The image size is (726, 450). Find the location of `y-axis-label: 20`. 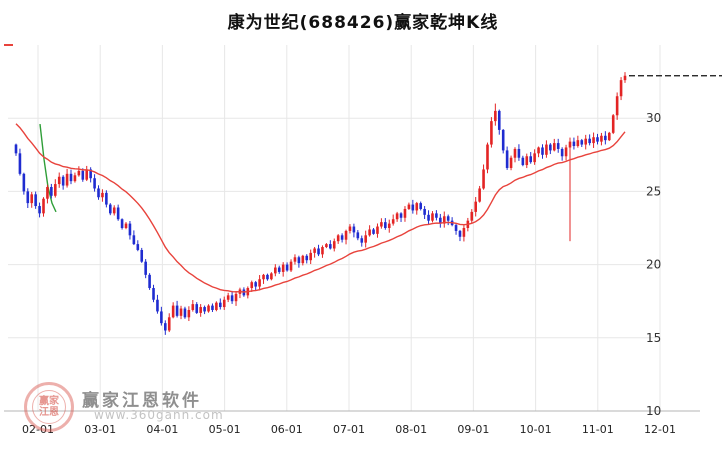

y-axis-label: 20 is located at coordinates (653, 265).